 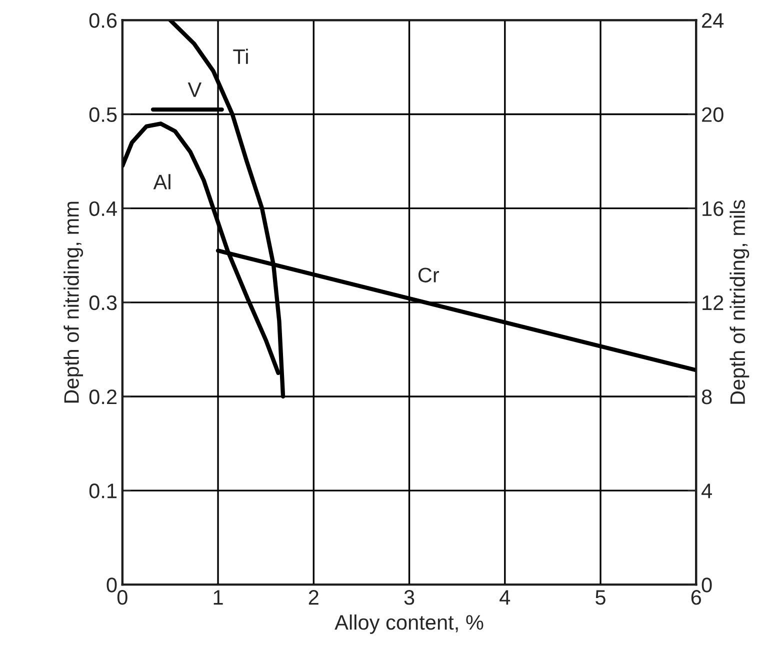 What do you see at coordinates (74, 302) in the screenshot?
I see `y-axis-title: Depth of nitriding, mm` at bounding box center [74, 302].